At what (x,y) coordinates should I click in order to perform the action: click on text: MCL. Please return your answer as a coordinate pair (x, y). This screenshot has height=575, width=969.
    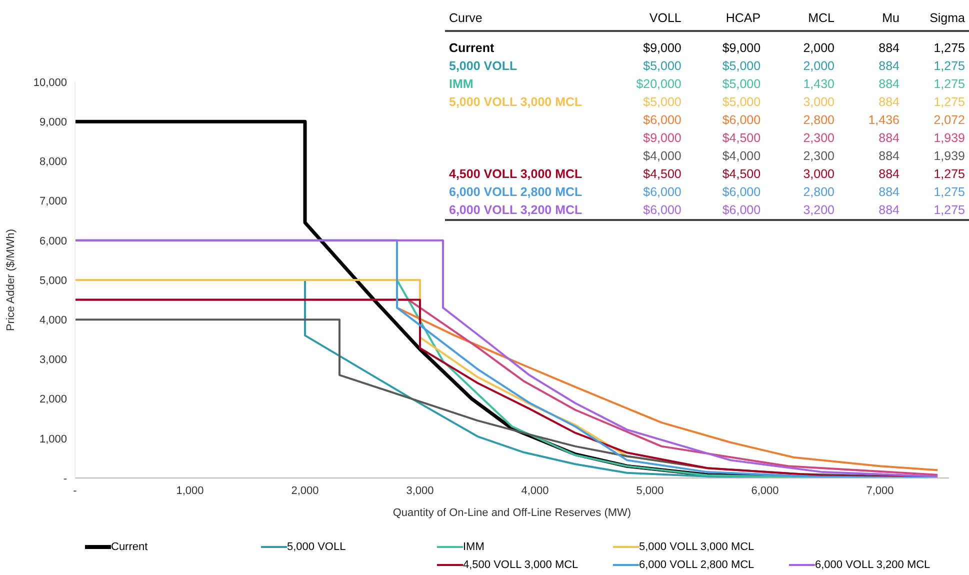
    Looking at the image, I should click on (821, 18).